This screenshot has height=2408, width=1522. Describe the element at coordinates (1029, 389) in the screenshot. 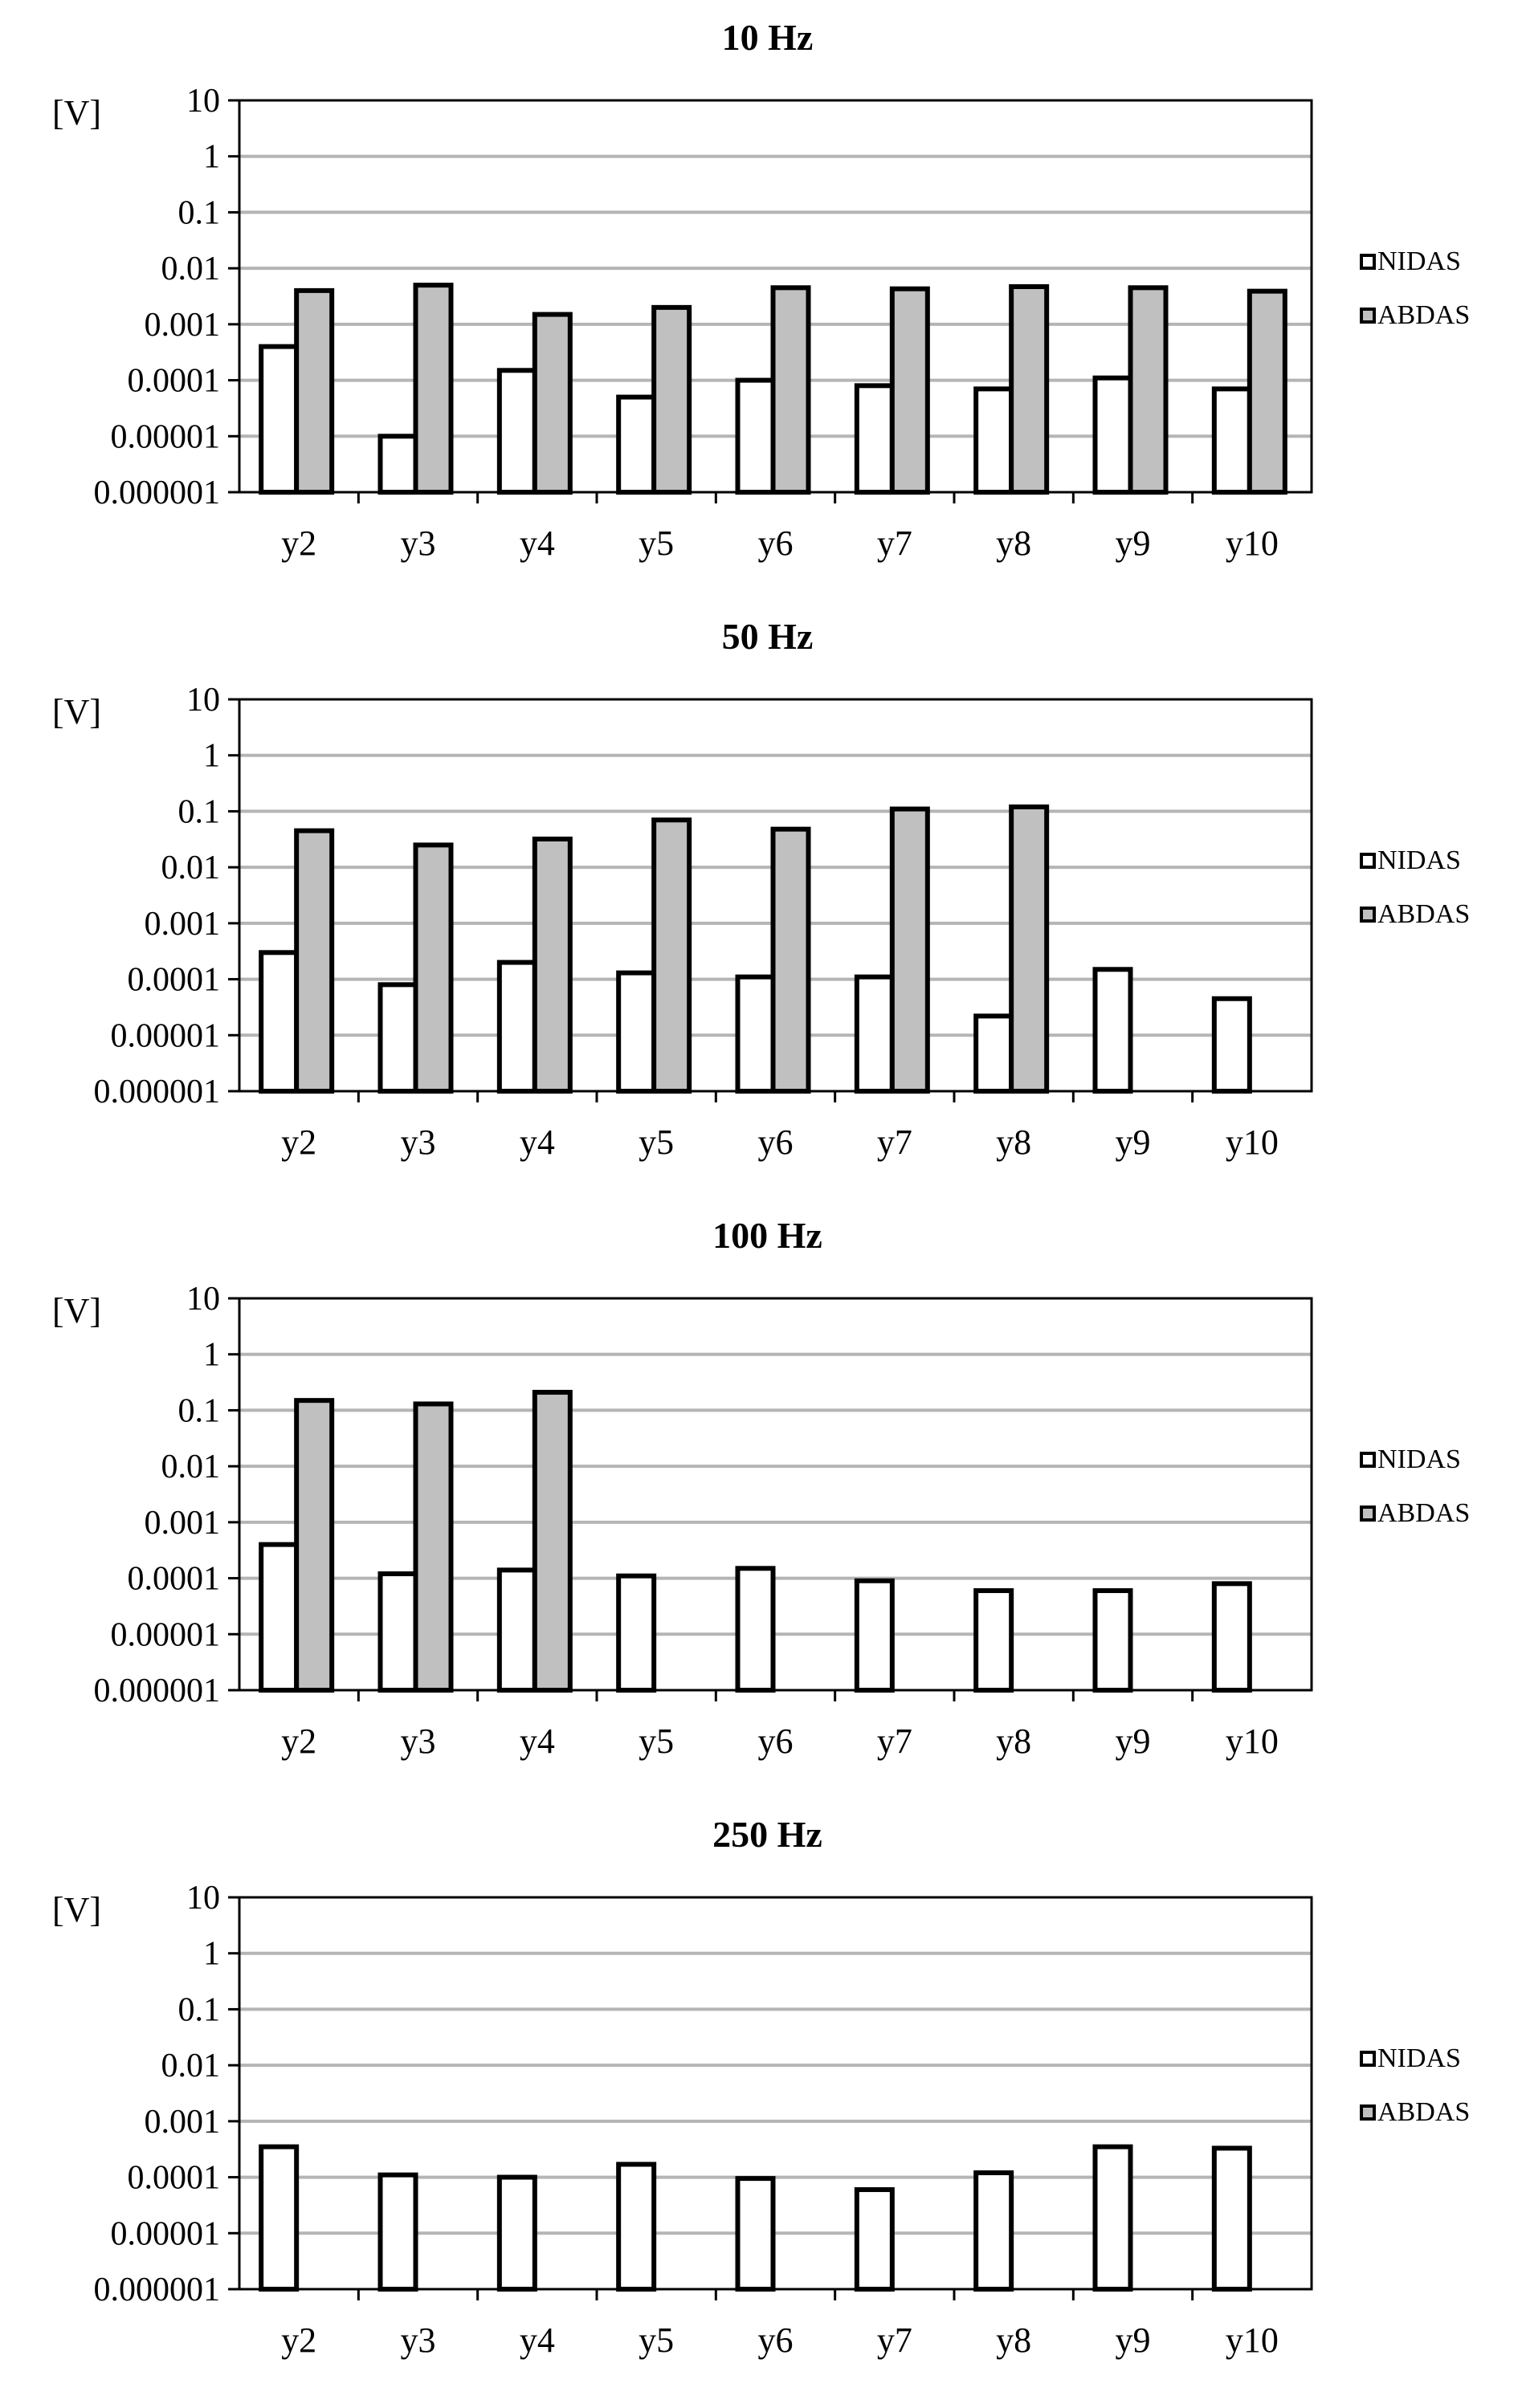

I see `bar-abdas-y8` at that location.